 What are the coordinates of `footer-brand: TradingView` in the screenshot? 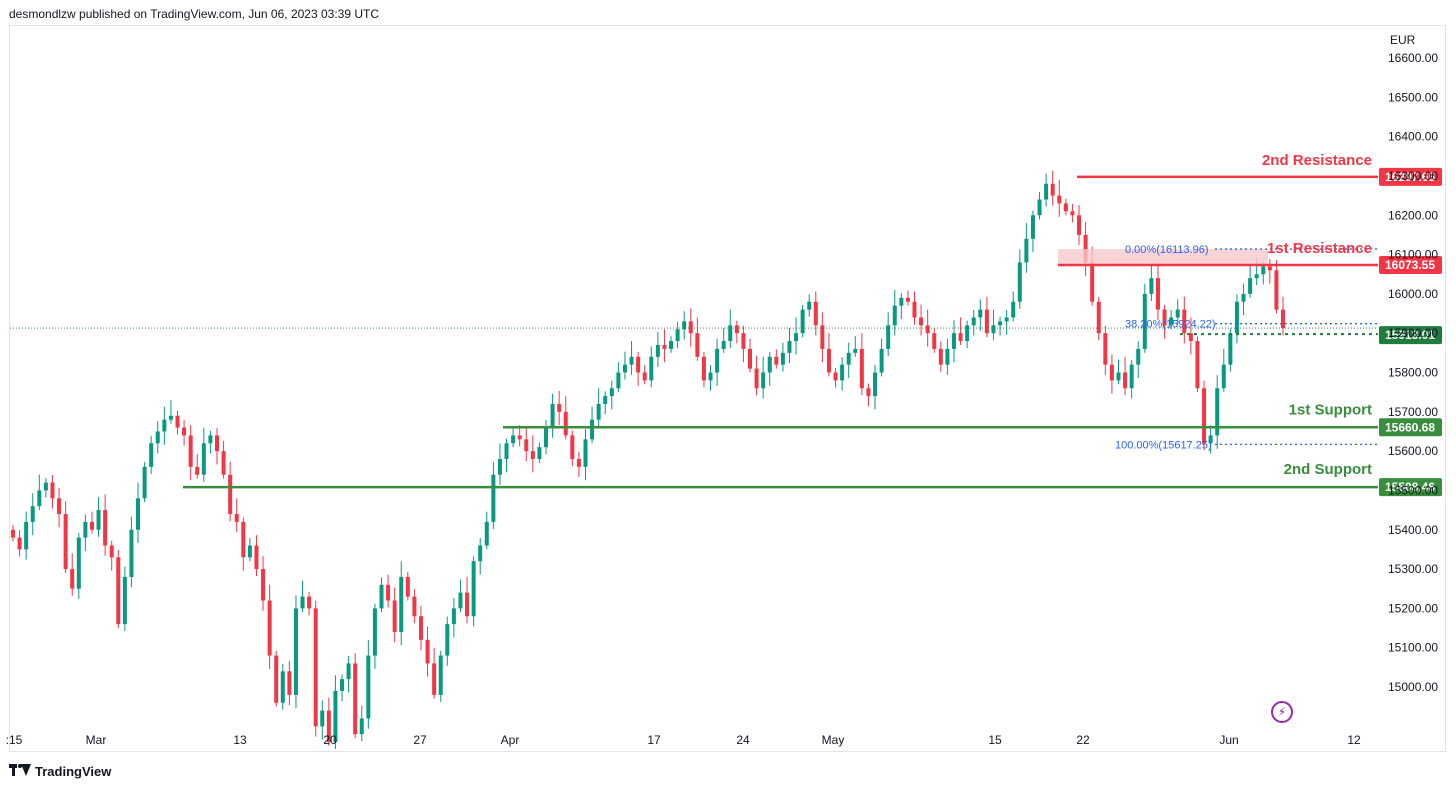 It's located at (73, 771).